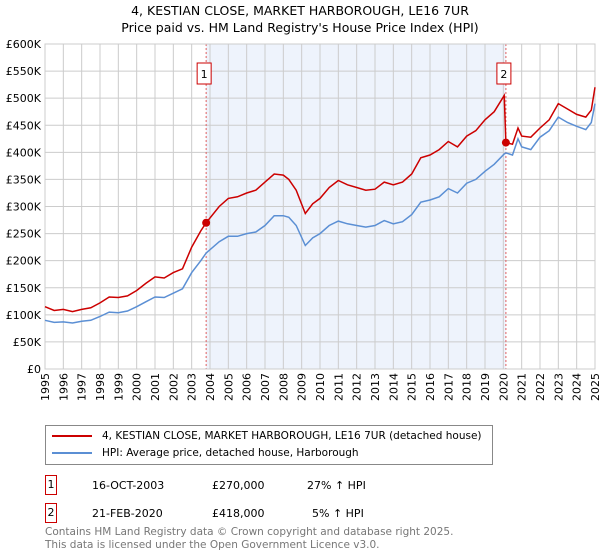 Image resolution: width=600 pixels, height=560 pixels. Describe the element at coordinates (265, 387) in the screenshot. I see `x-tick-label: 2007` at that location.